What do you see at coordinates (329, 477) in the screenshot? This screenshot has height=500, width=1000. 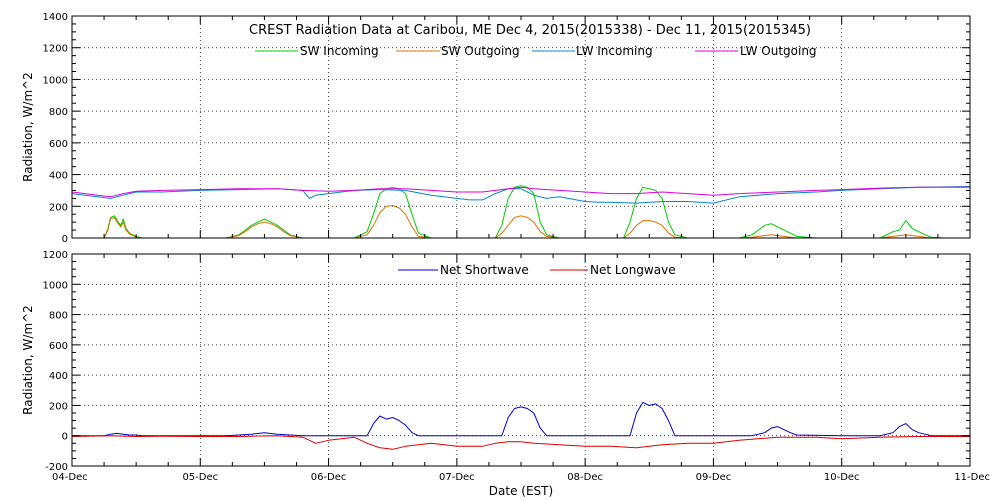 I see `x-tick-label: 06-Dec` at bounding box center [329, 477].